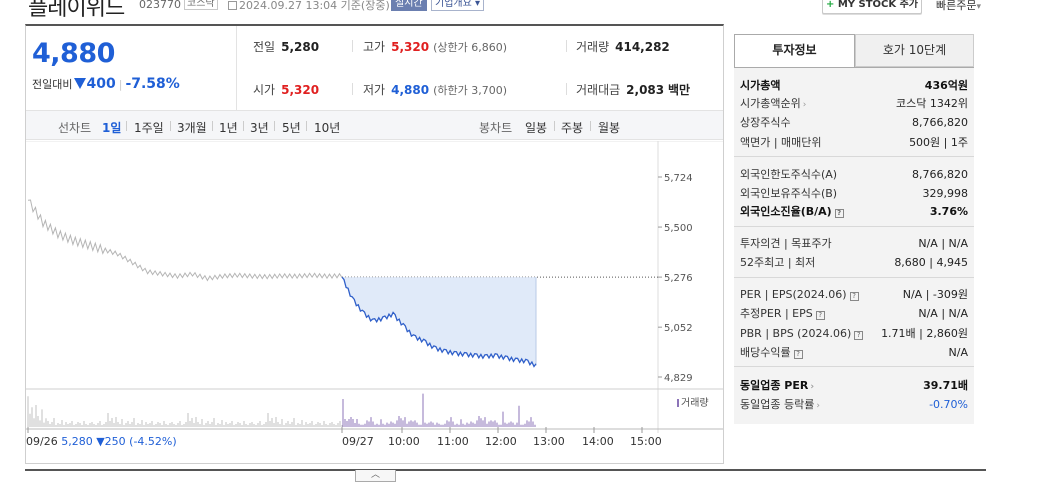 The image size is (1057, 490). Describe the element at coordinates (458, 5) in the screenshot. I see `company-info-button: 기업개요 ▾` at that location.